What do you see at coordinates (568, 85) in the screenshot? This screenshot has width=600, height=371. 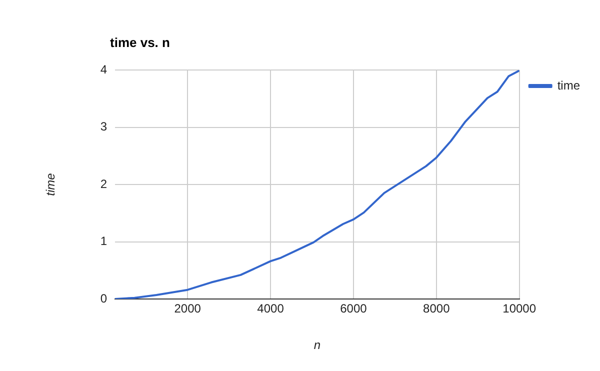 I see `legend-label: time` at bounding box center [568, 85].